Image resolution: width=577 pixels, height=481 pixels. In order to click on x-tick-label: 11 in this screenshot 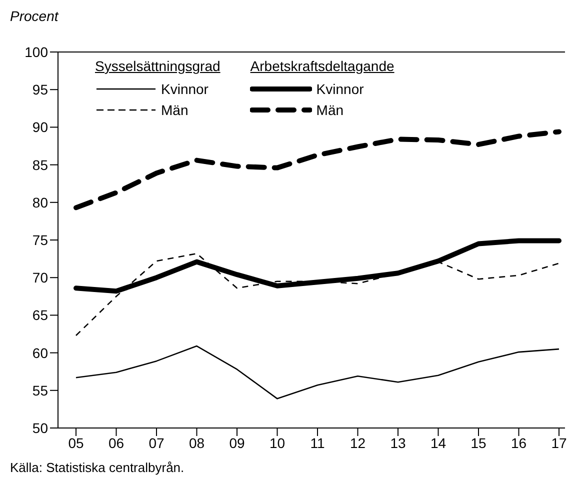, I will do `click(317, 442)`.